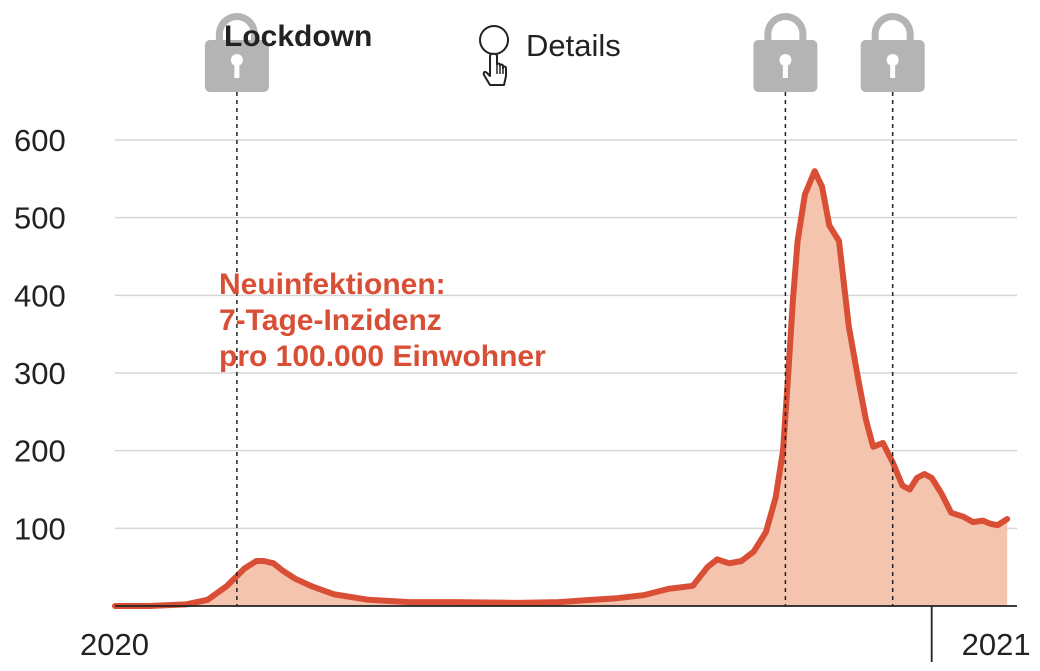  Describe the element at coordinates (382, 356) in the screenshot. I see `annotation-line-3: pro 100.000 Einwohner` at that location.